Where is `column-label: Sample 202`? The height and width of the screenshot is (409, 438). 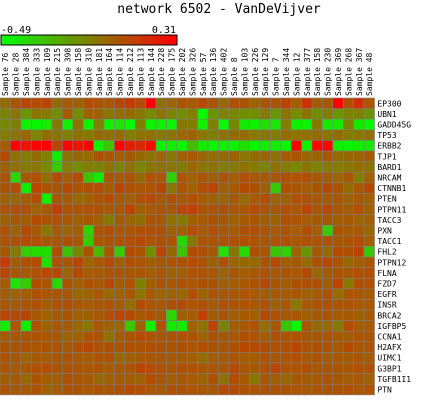
column-label: Sample 202 is located at coordinates (182, 72).